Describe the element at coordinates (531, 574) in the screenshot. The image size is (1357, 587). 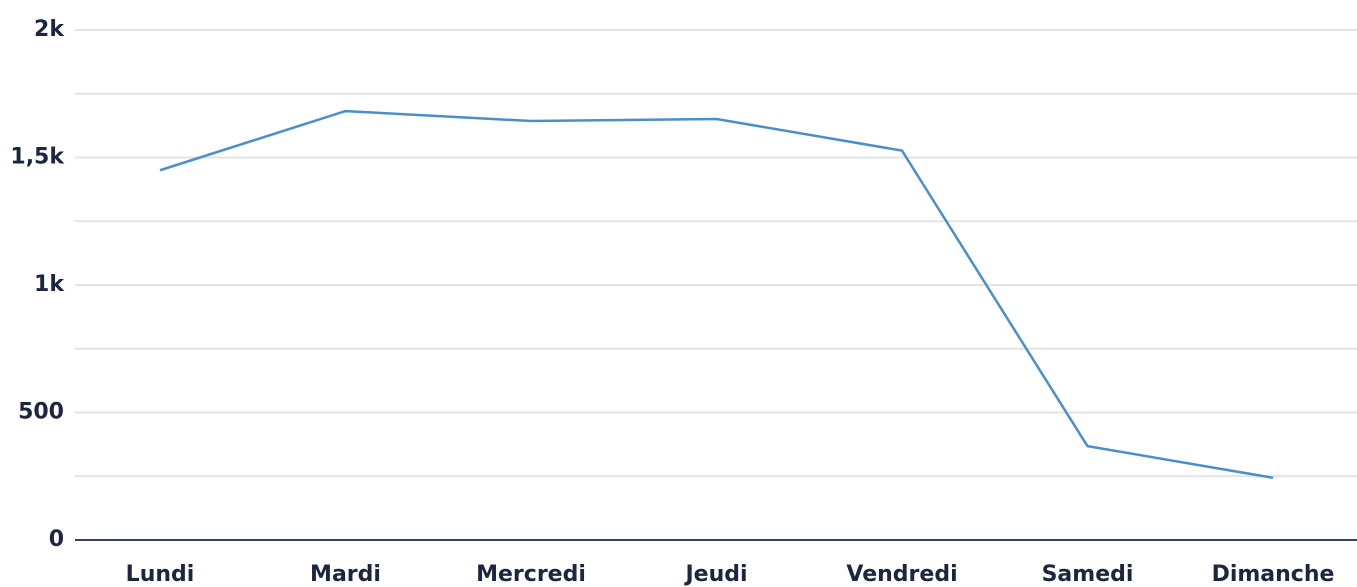
I see `x-tick-label: Mercredi` at that location.